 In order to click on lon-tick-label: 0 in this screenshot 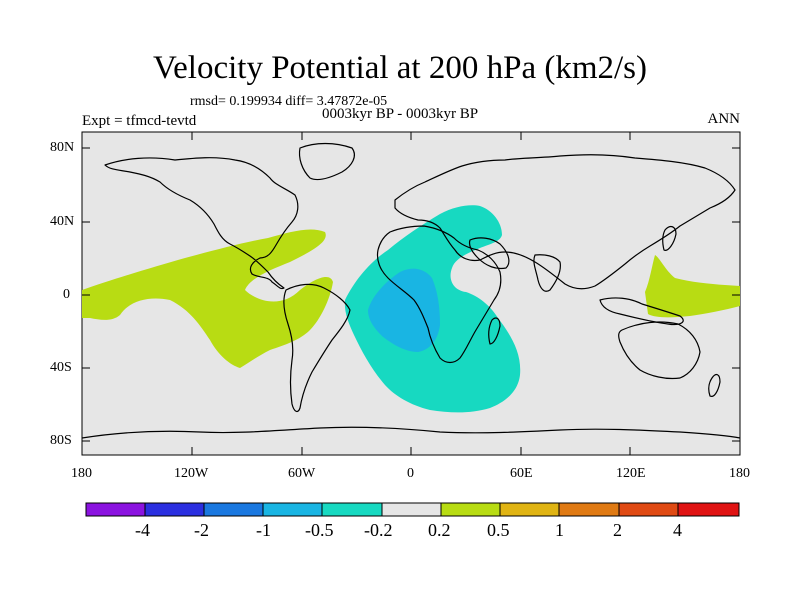, I will do `click(410, 473)`.